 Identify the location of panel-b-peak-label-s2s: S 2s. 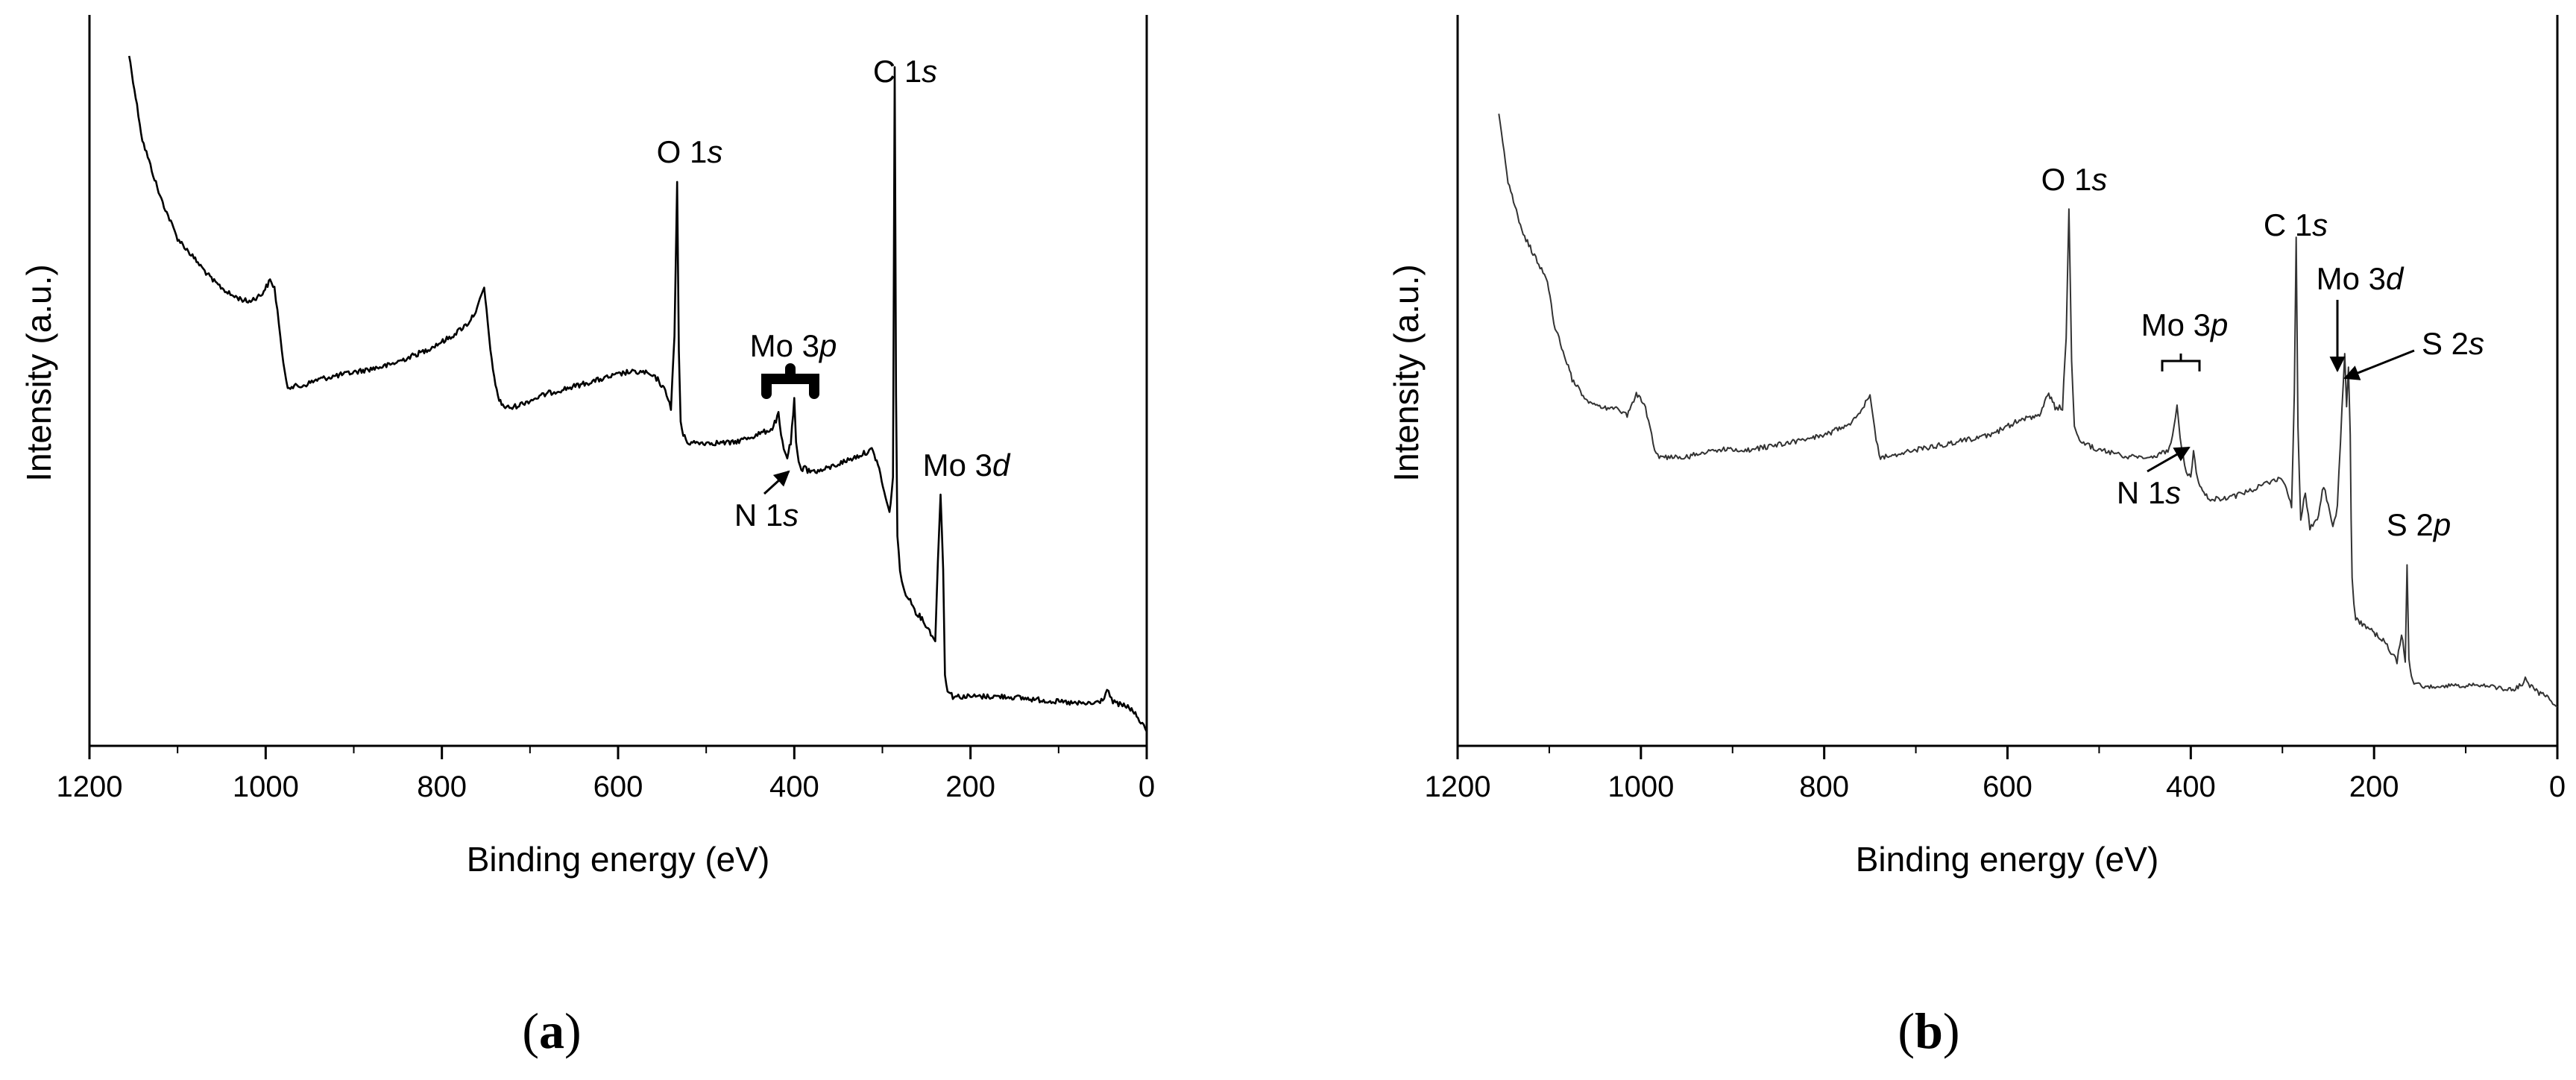
(2453, 343).